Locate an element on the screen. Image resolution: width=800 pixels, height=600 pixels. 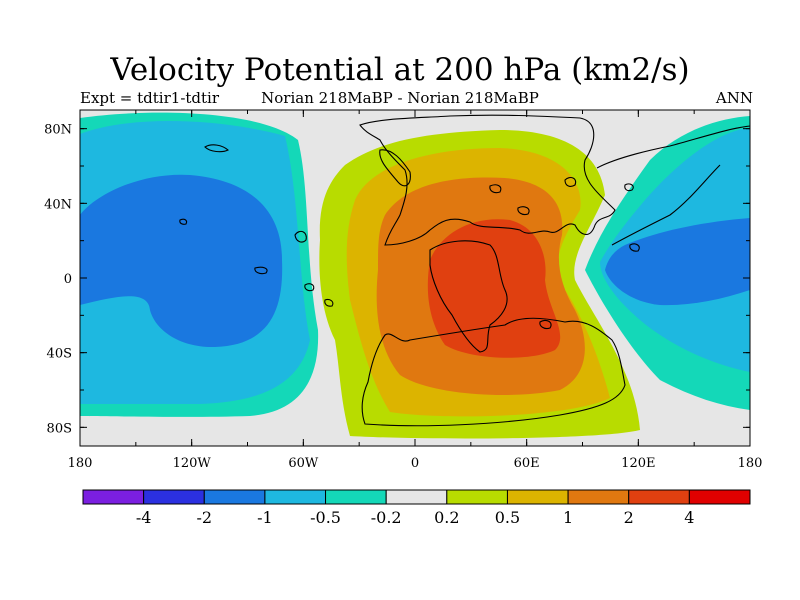
colorbar-label: -0.5 is located at coordinates (325, 517).